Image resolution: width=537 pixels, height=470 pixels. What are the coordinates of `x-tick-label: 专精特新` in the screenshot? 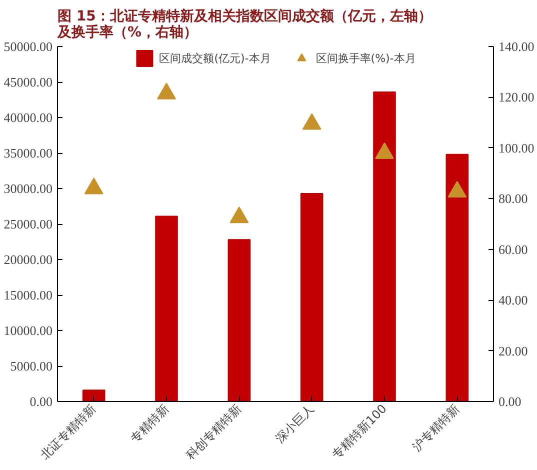 It's located at (150, 424).